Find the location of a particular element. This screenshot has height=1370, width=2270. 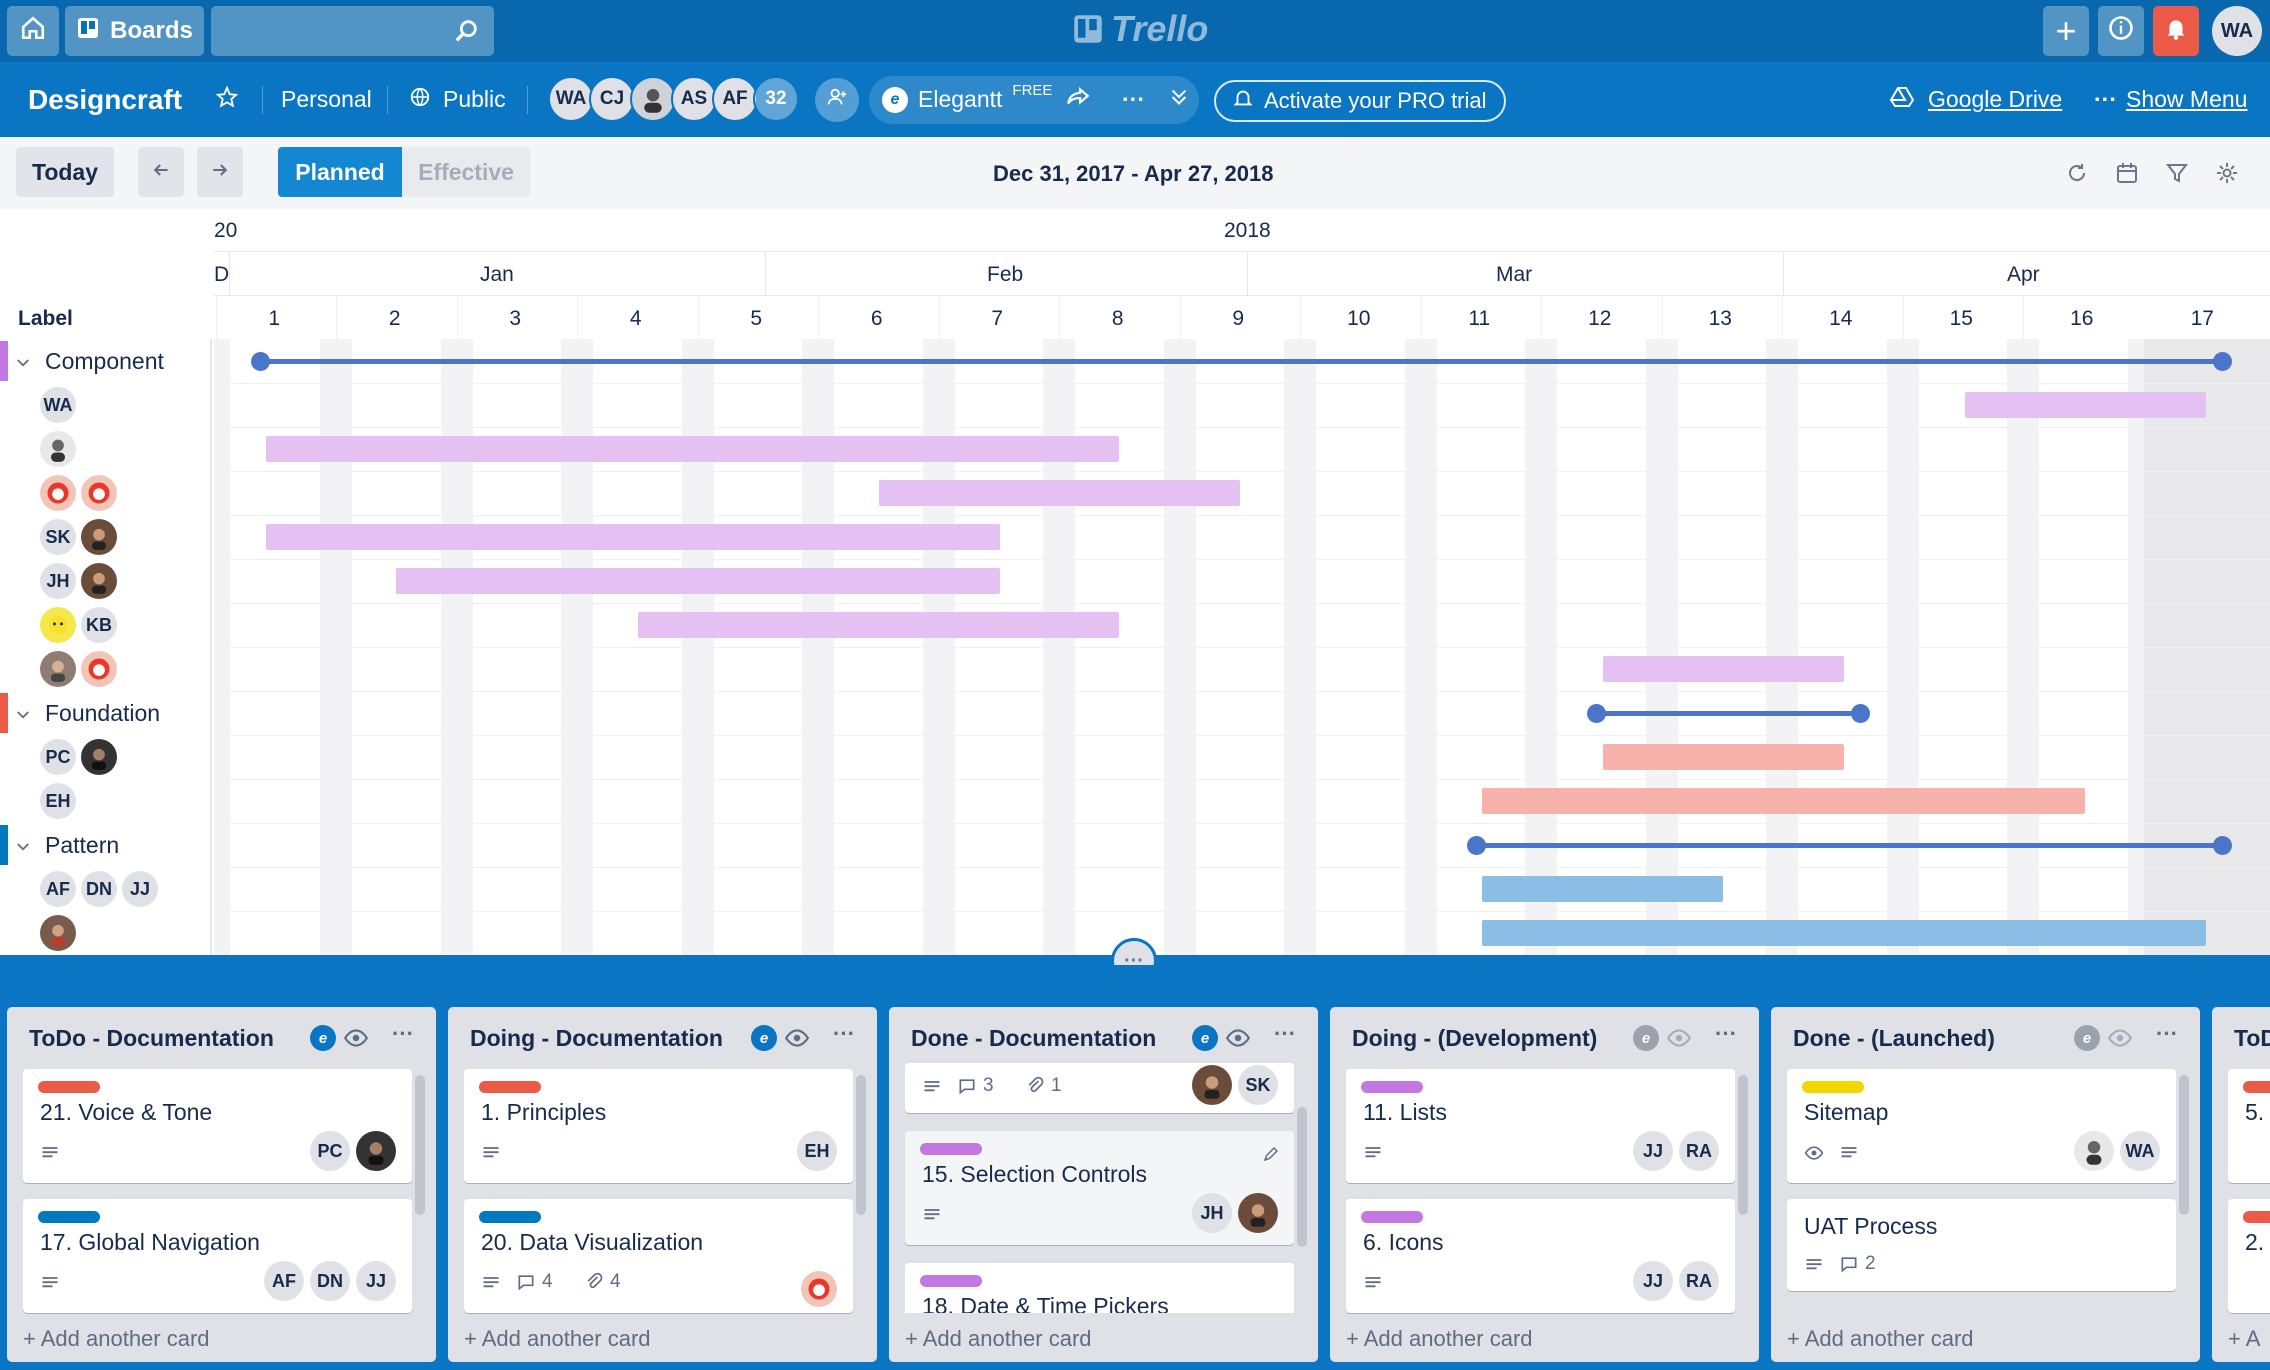

effective-tab: Effective is located at coordinates (466, 172).